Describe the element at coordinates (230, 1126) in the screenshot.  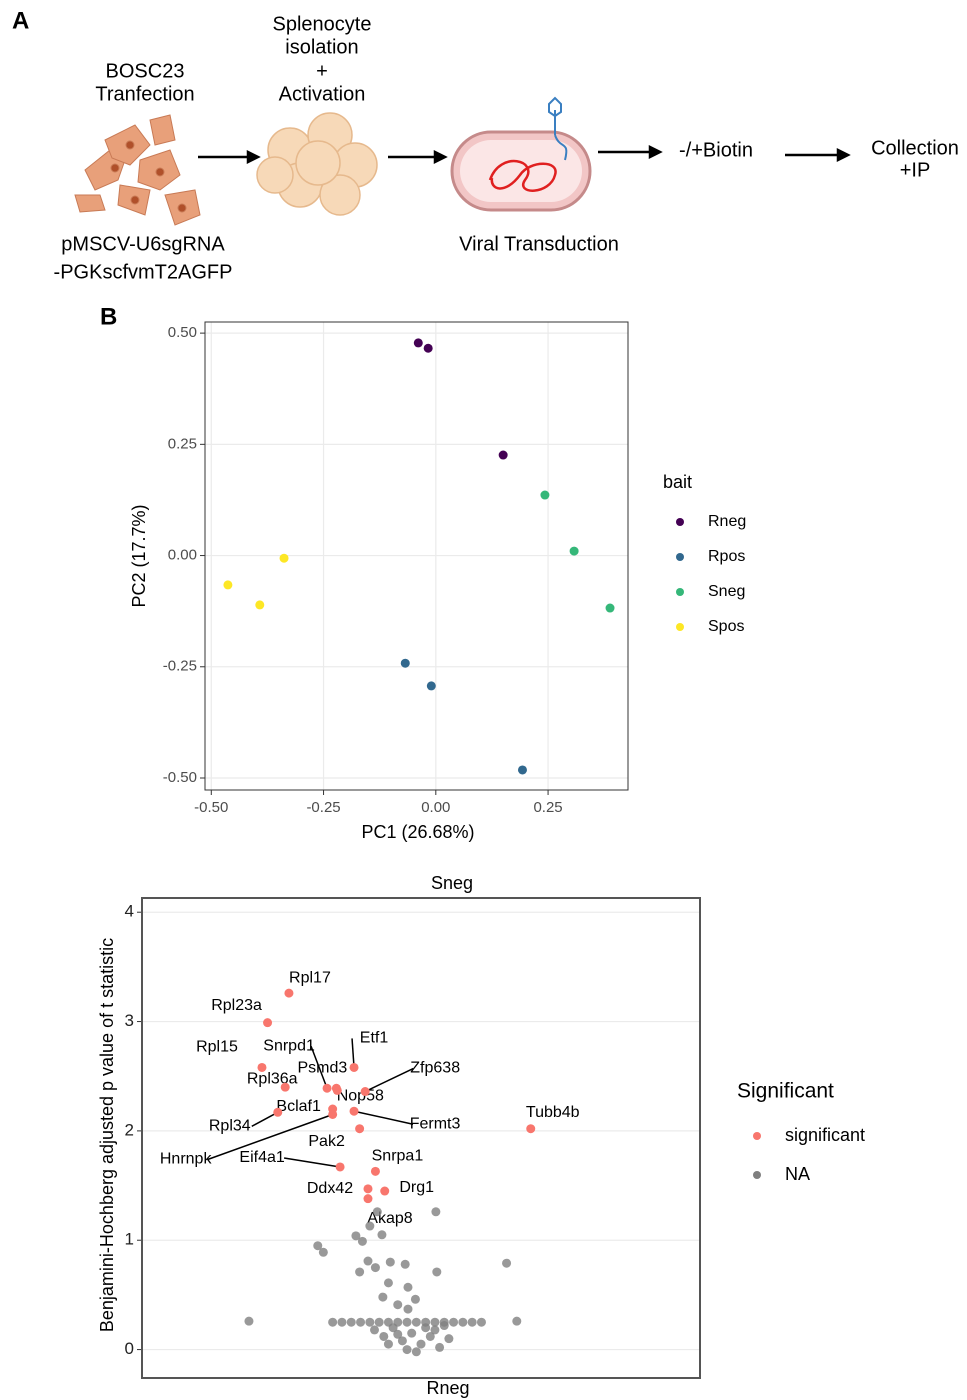
I see `point-label: Rpl34` at that location.